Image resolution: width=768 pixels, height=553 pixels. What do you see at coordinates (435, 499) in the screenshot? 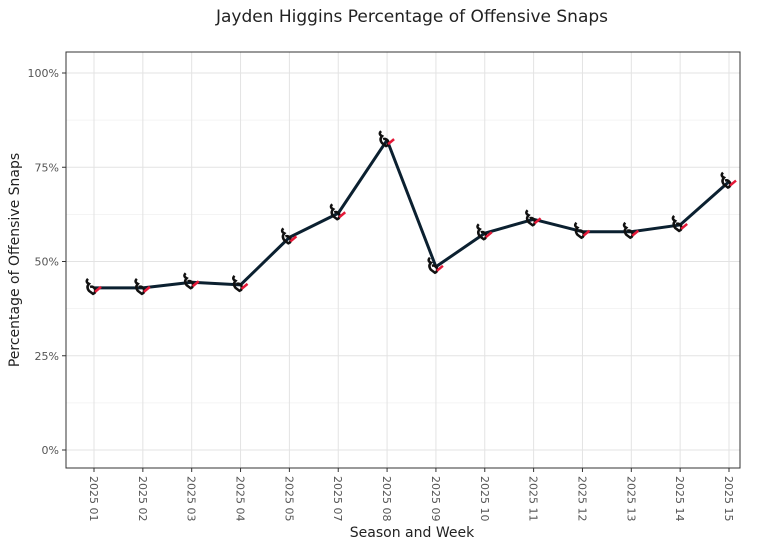
I see `x-tick-label: 2025 09` at bounding box center [435, 499].